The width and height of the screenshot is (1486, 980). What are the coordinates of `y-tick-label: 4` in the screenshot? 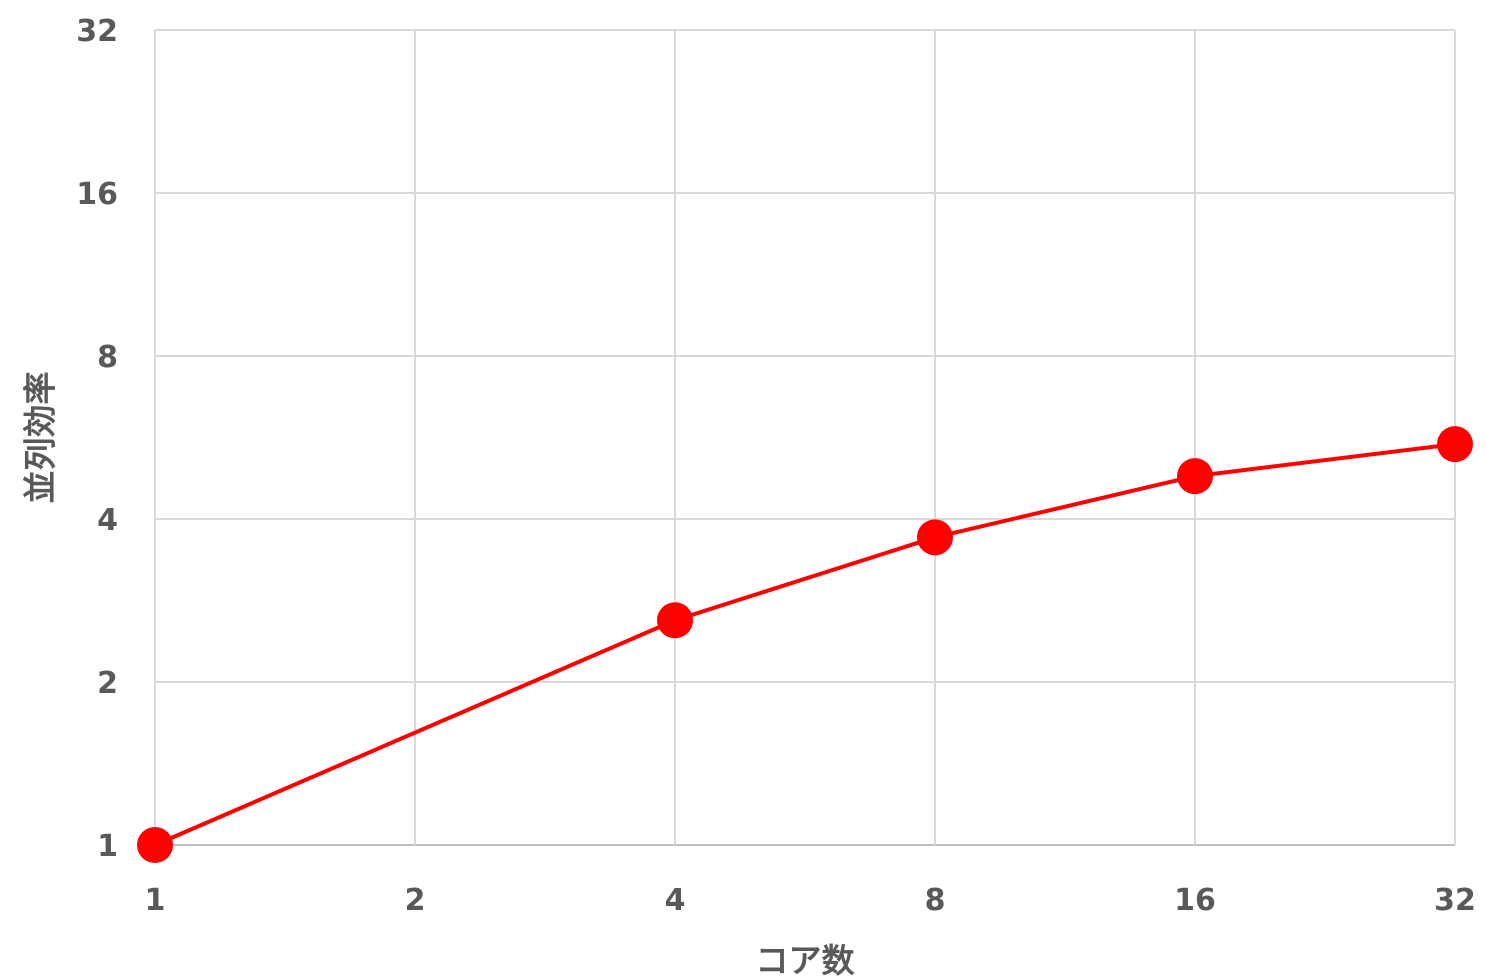 It's located at (107, 520).